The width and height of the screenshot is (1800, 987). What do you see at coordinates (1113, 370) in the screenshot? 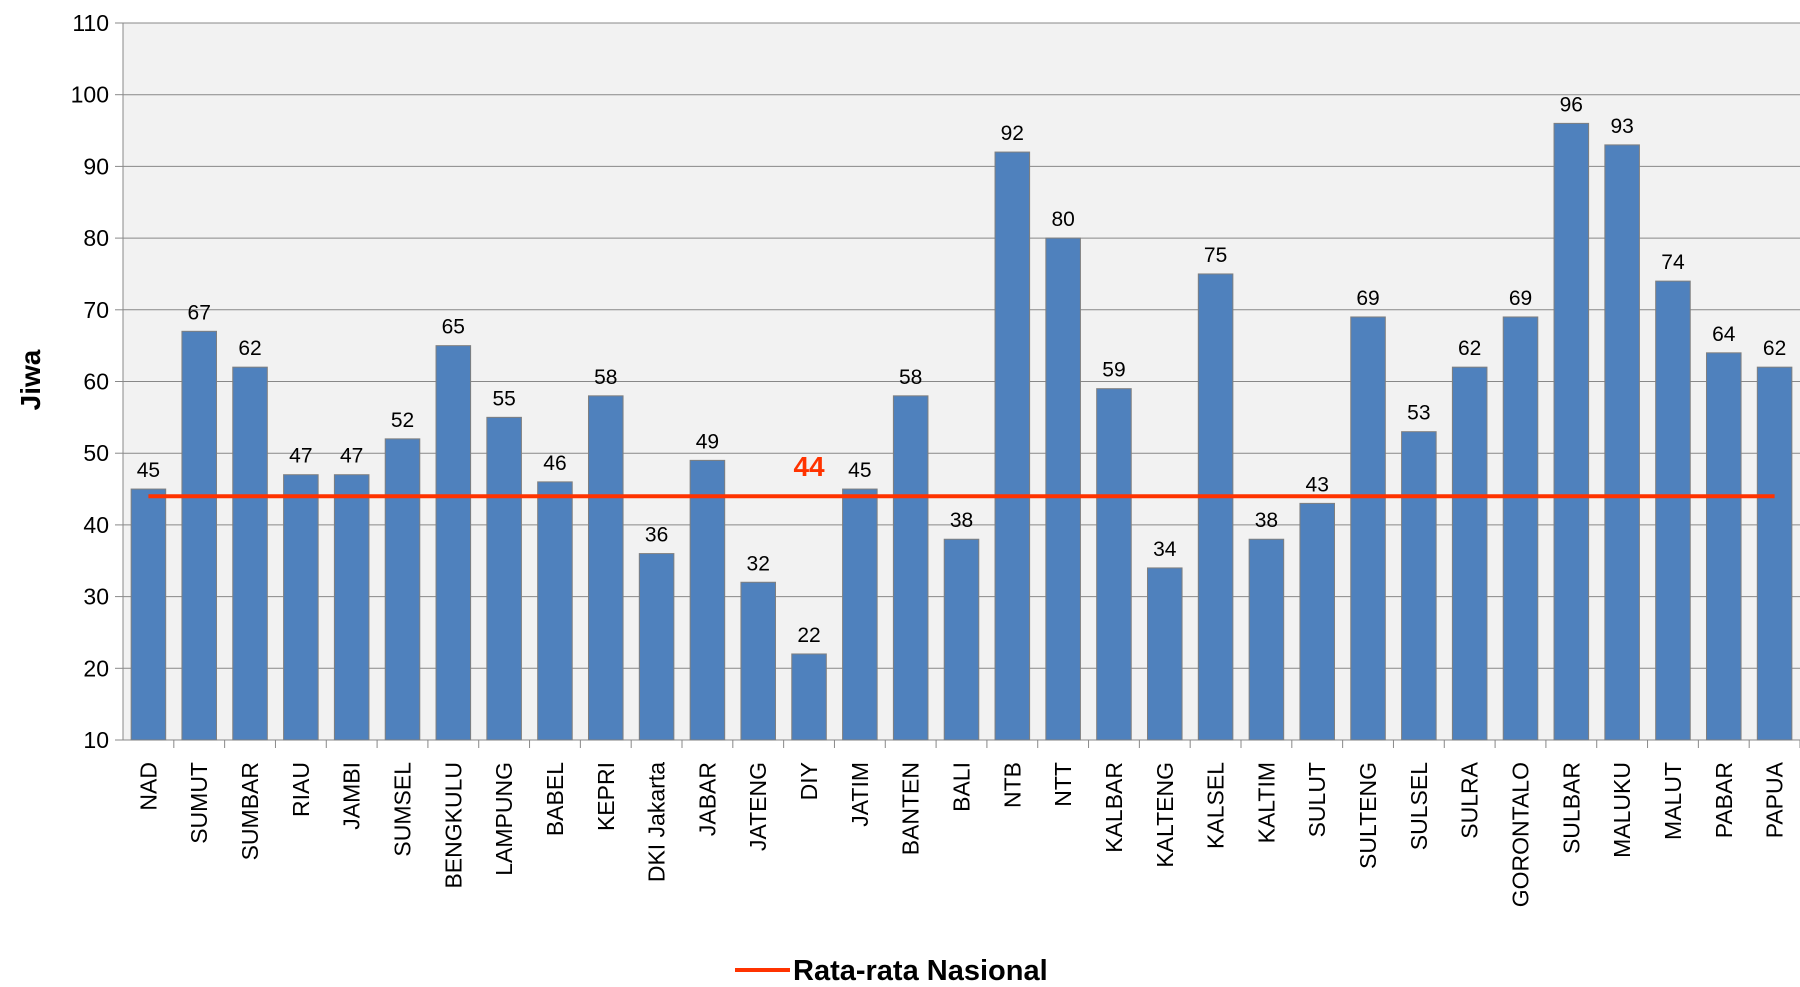
I see `value-label: 59` at bounding box center [1113, 370].